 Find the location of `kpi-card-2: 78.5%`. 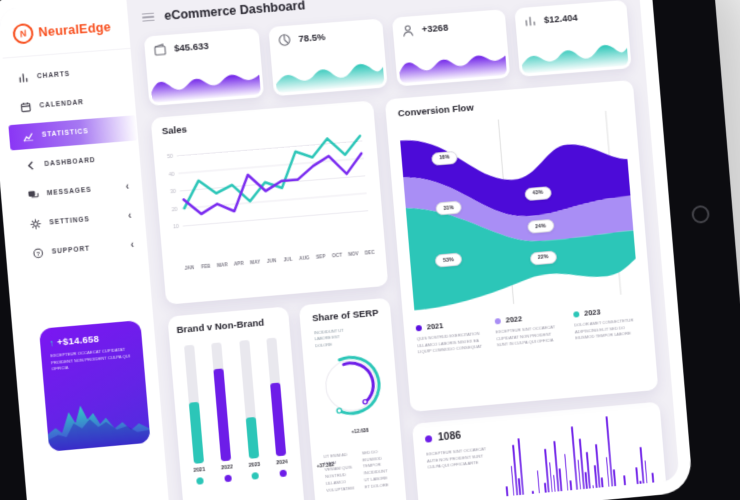

kpi-card-2: 78.5% is located at coordinates (328, 57).